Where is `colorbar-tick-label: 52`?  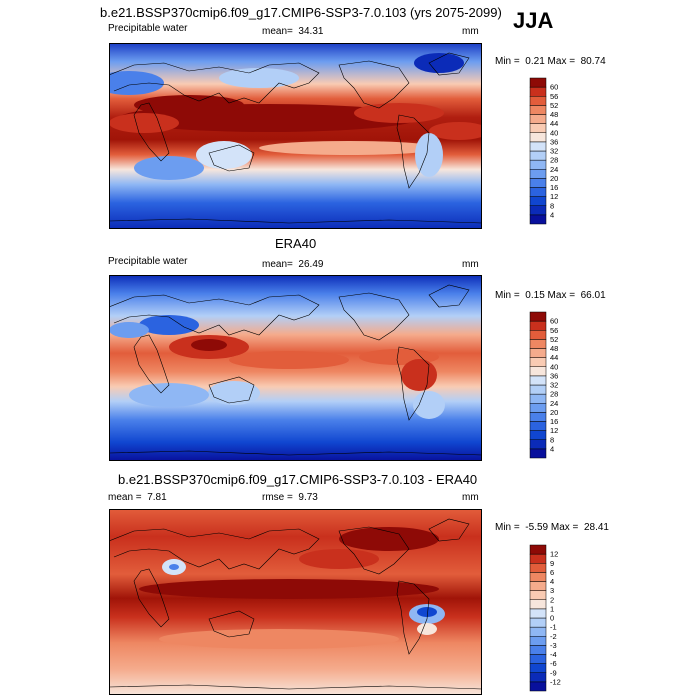
colorbar-tick-label: 52 is located at coordinates (554, 105).